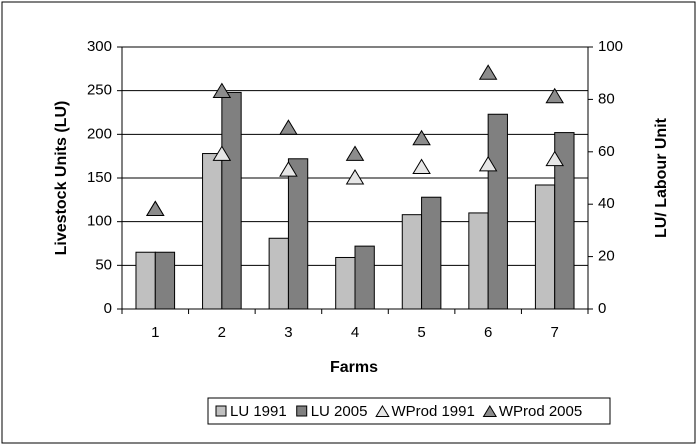  Describe the element at coordinates (602, 308) in the screenshot. I see `y2-tick-label: 0` at that location.